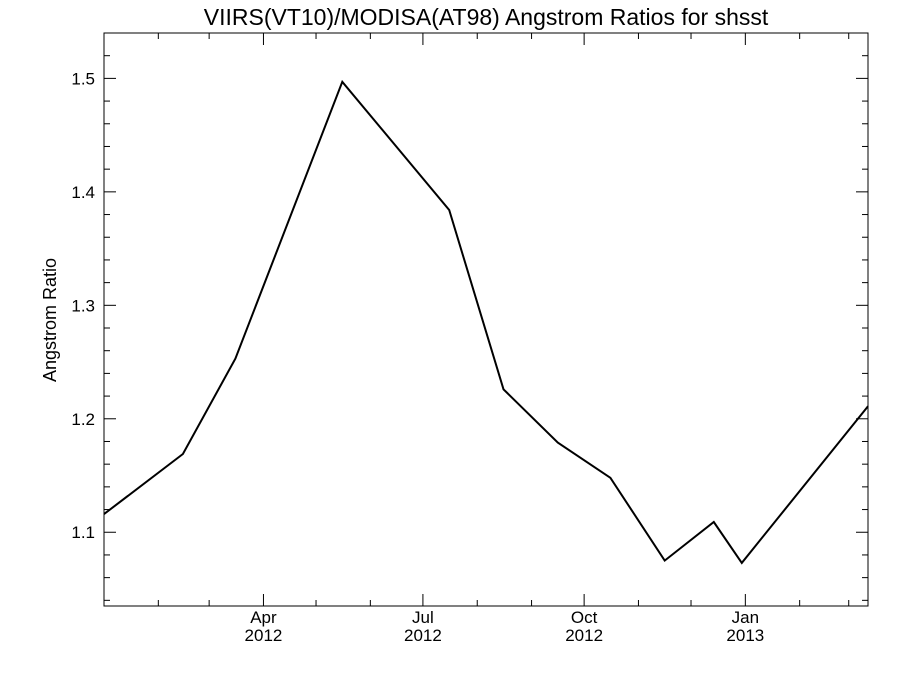 Image resolution: width=900 pixels, height=675 pixels. What do you see at coordinates (83, 78) in the screenshot?
I see `y-tick-label: 1.5` at bounding box center [83, 78].